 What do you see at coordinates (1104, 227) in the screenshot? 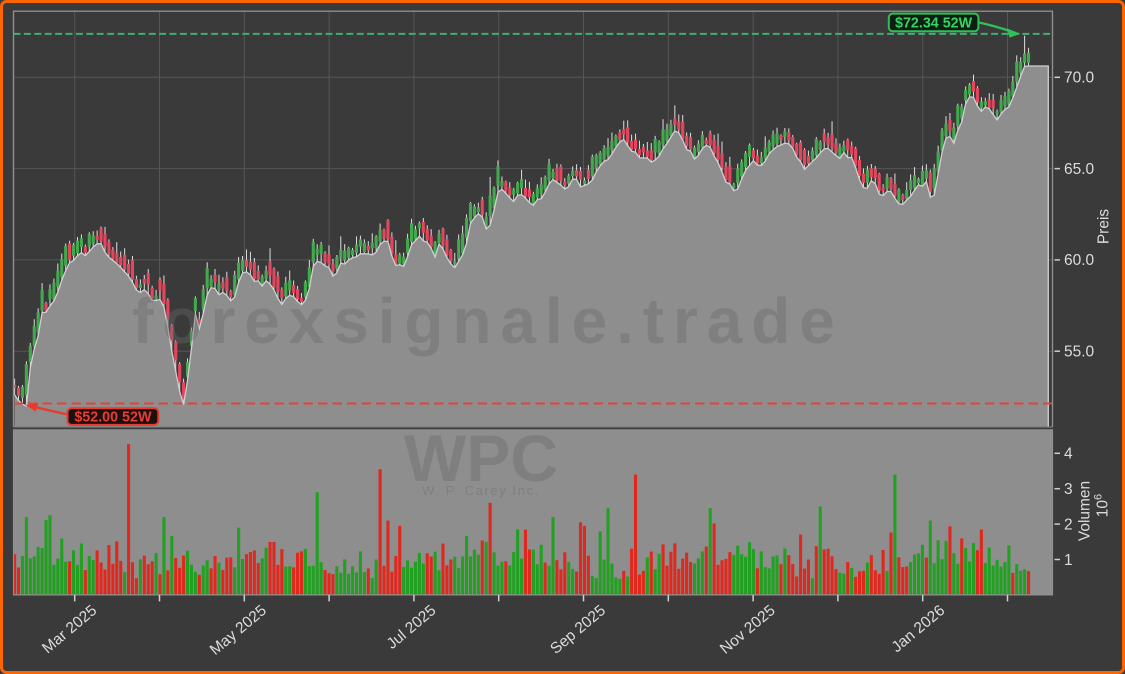
I see `svg-text: Preis` at bounding box center [1104, 227].